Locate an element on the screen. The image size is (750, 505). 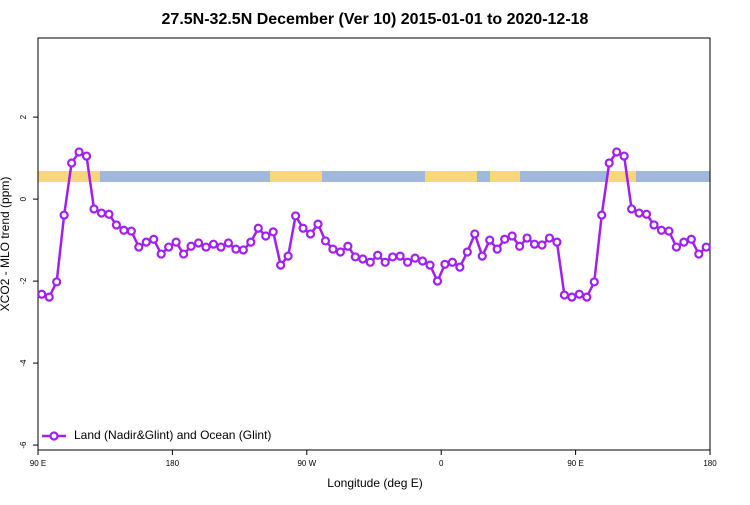
y-tick-label: -6 is located at coordinates (23, 445).